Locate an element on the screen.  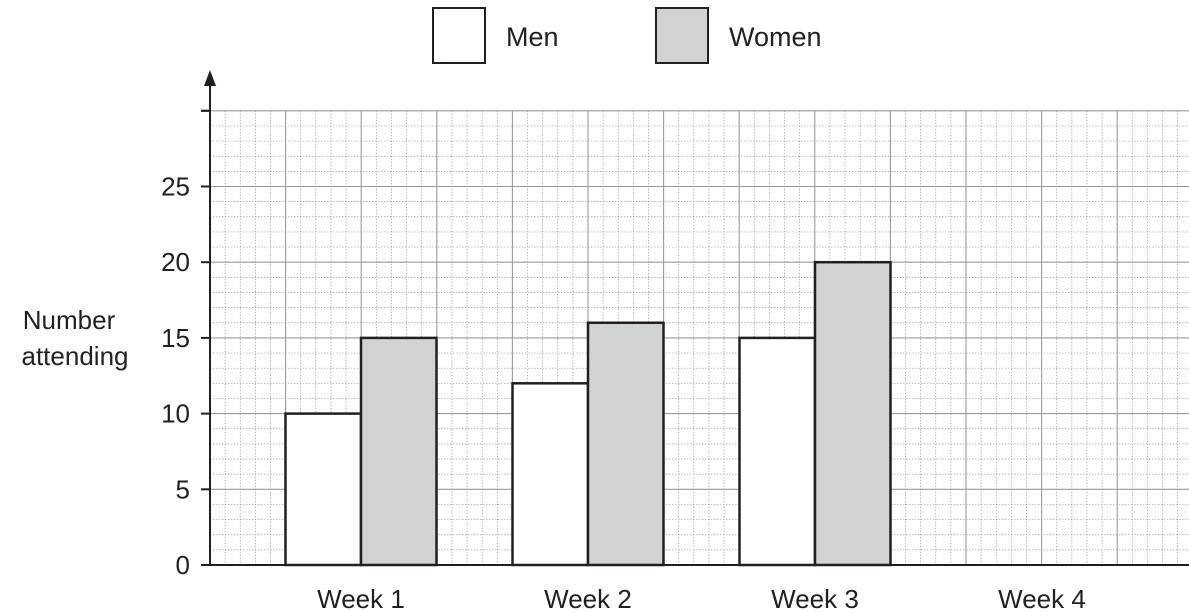
legend: Men Women is located at coordinates (627, 35).